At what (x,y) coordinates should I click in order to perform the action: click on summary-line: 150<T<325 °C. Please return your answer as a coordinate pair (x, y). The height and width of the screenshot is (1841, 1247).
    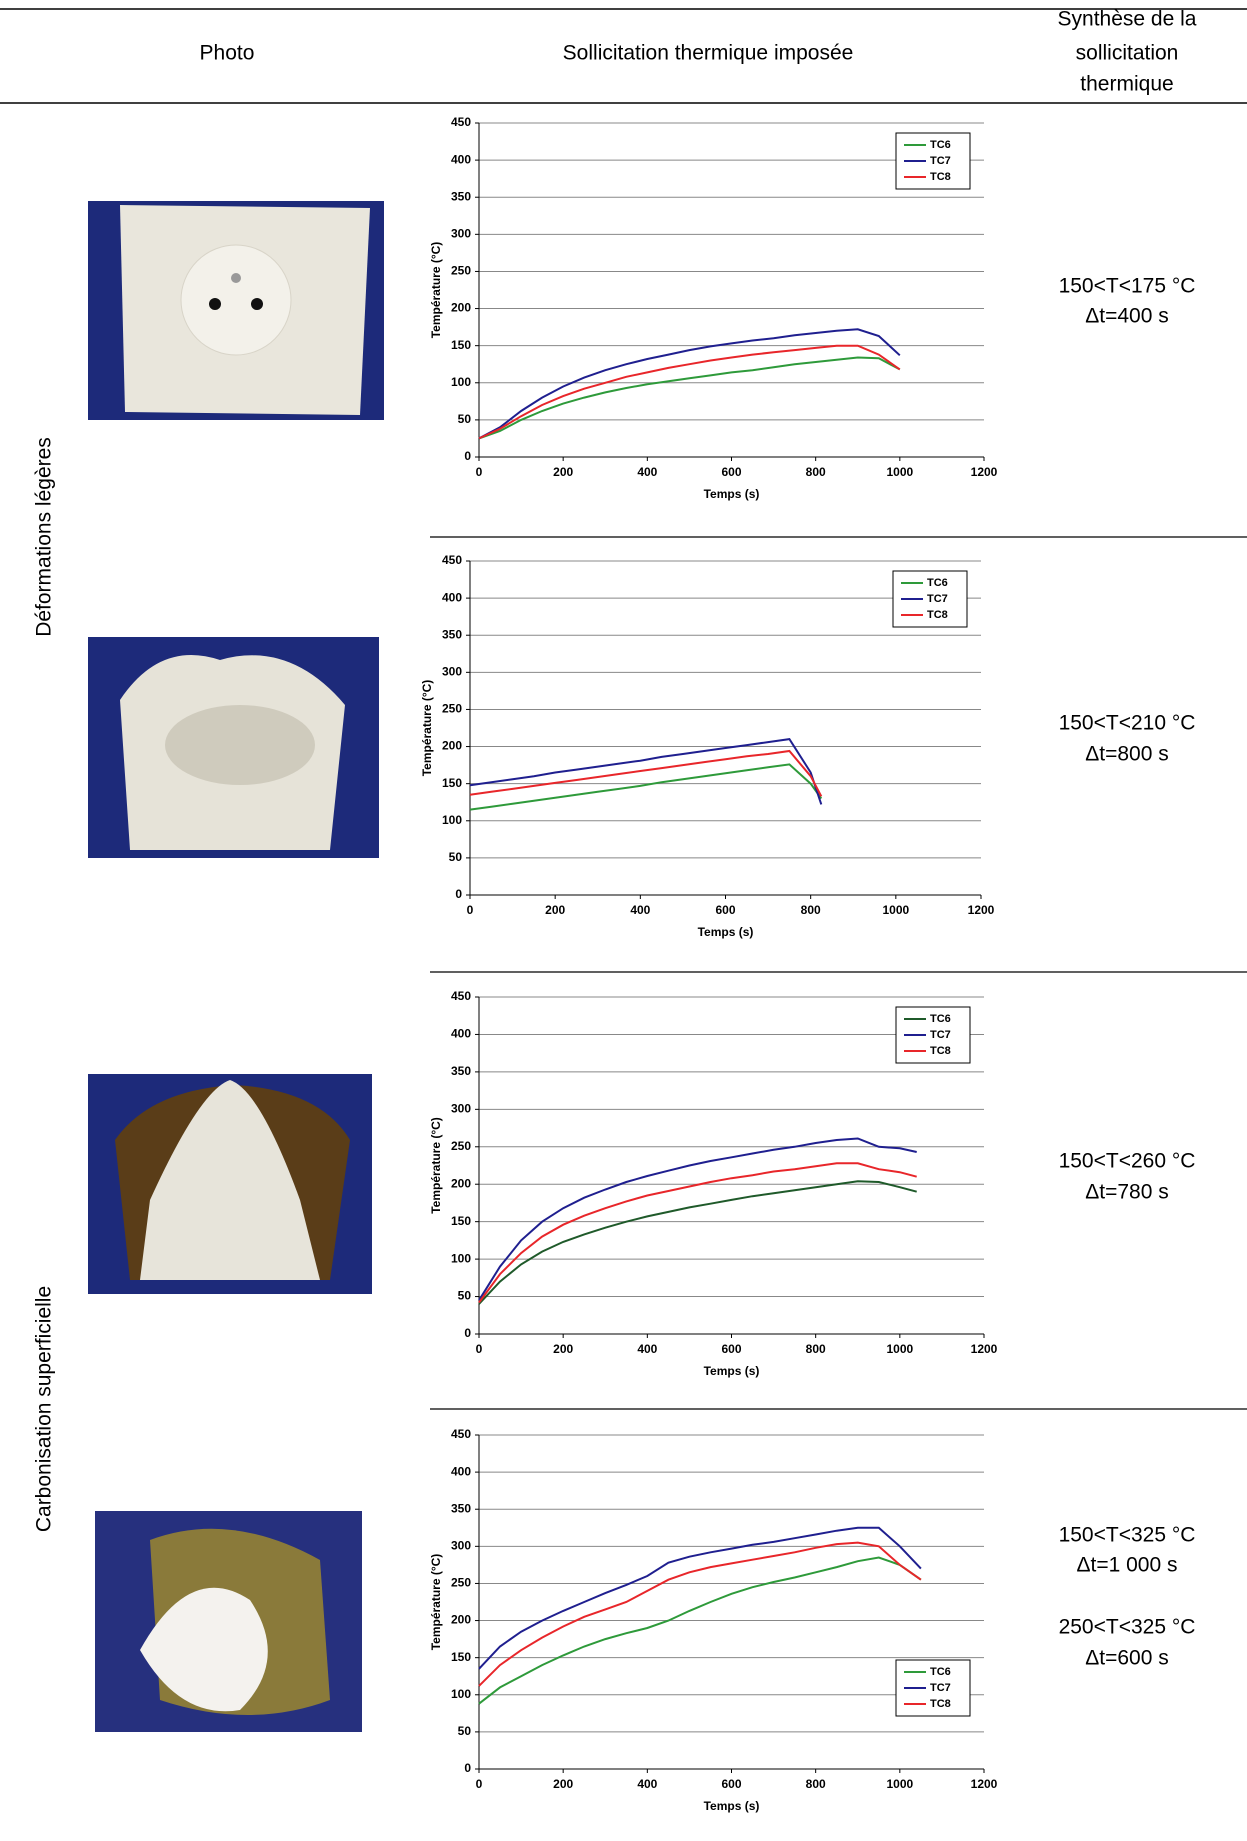
    Looking at the image, I should click on (1127, 1535).